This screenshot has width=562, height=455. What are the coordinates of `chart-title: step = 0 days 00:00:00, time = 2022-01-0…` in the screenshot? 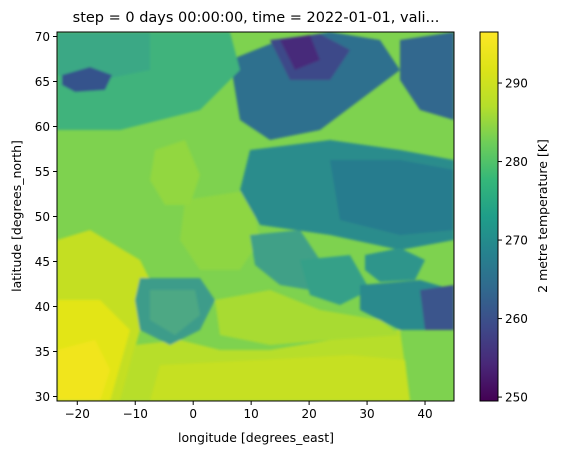 It's located at (256, 18).